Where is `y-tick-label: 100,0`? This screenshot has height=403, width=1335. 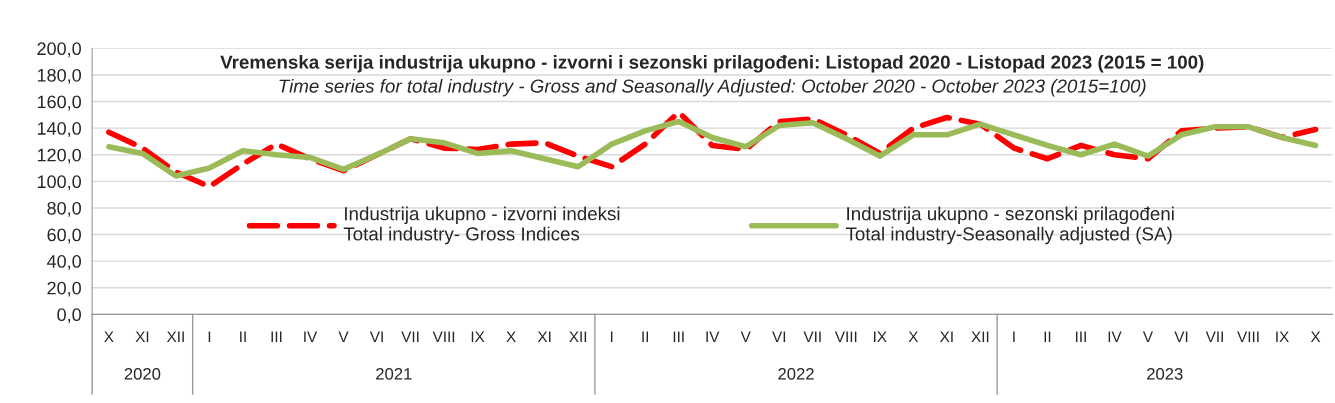
y-tick-label: 100,0 is located at coordinates (59, 183).